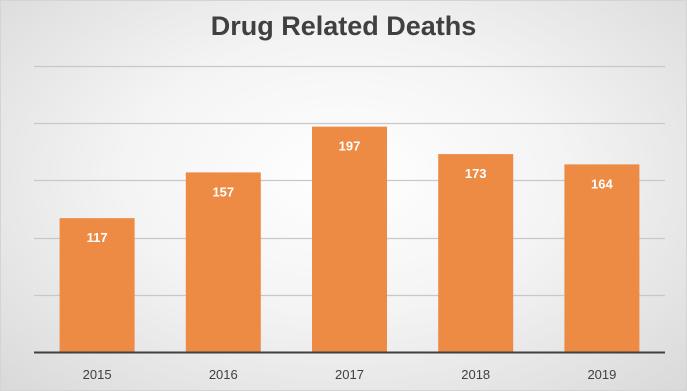 Image resolution: width=687 pixels, height=391 pixels. What do you see at coordinates (343, 26) in the screenshot?
I see `chart-title: Drug Related Deaths` at bounding box center [343, 26].